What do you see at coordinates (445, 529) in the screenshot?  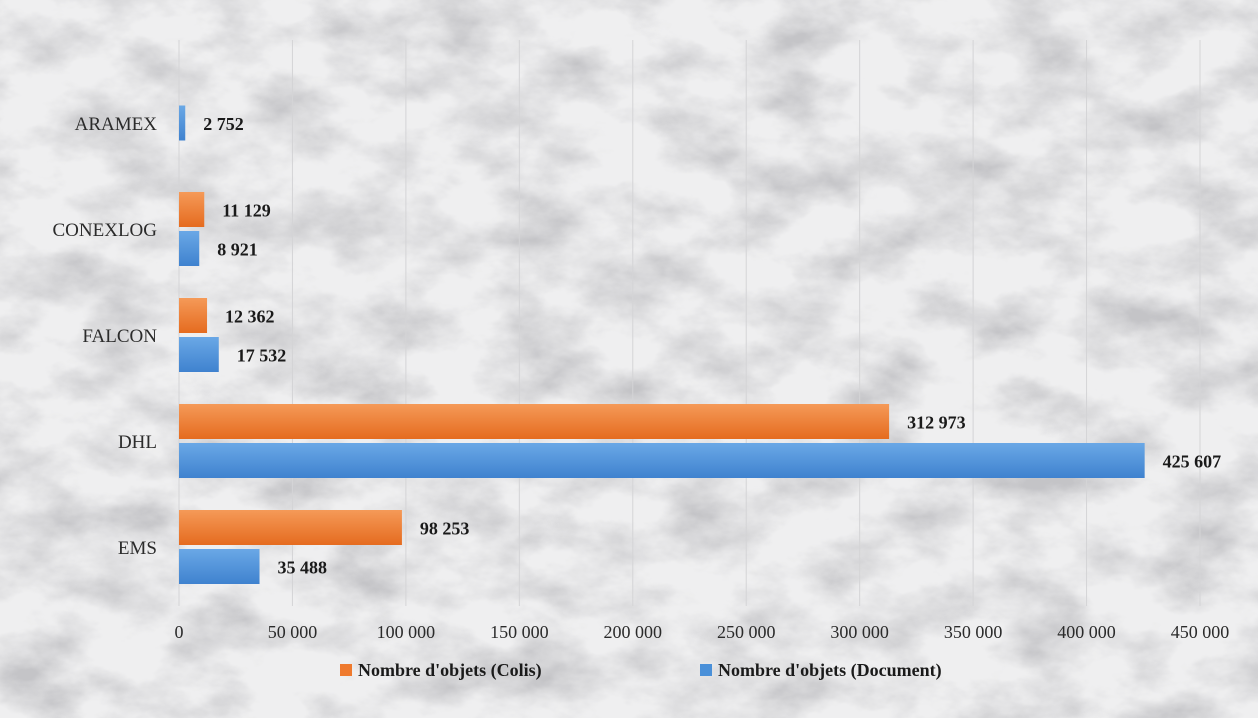 I see `data-label-colis: 98 253` at bounding box center [445, 529].